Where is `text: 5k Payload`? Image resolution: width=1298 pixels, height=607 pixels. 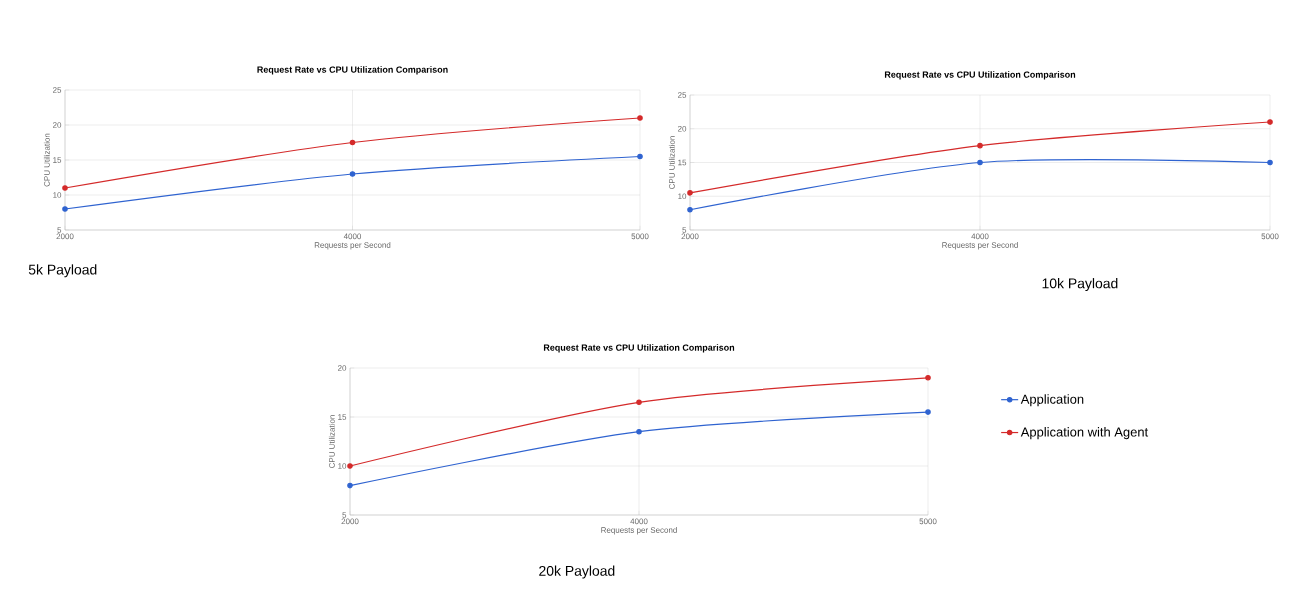
text: 5k Payload is located at coordinates (62, 271).